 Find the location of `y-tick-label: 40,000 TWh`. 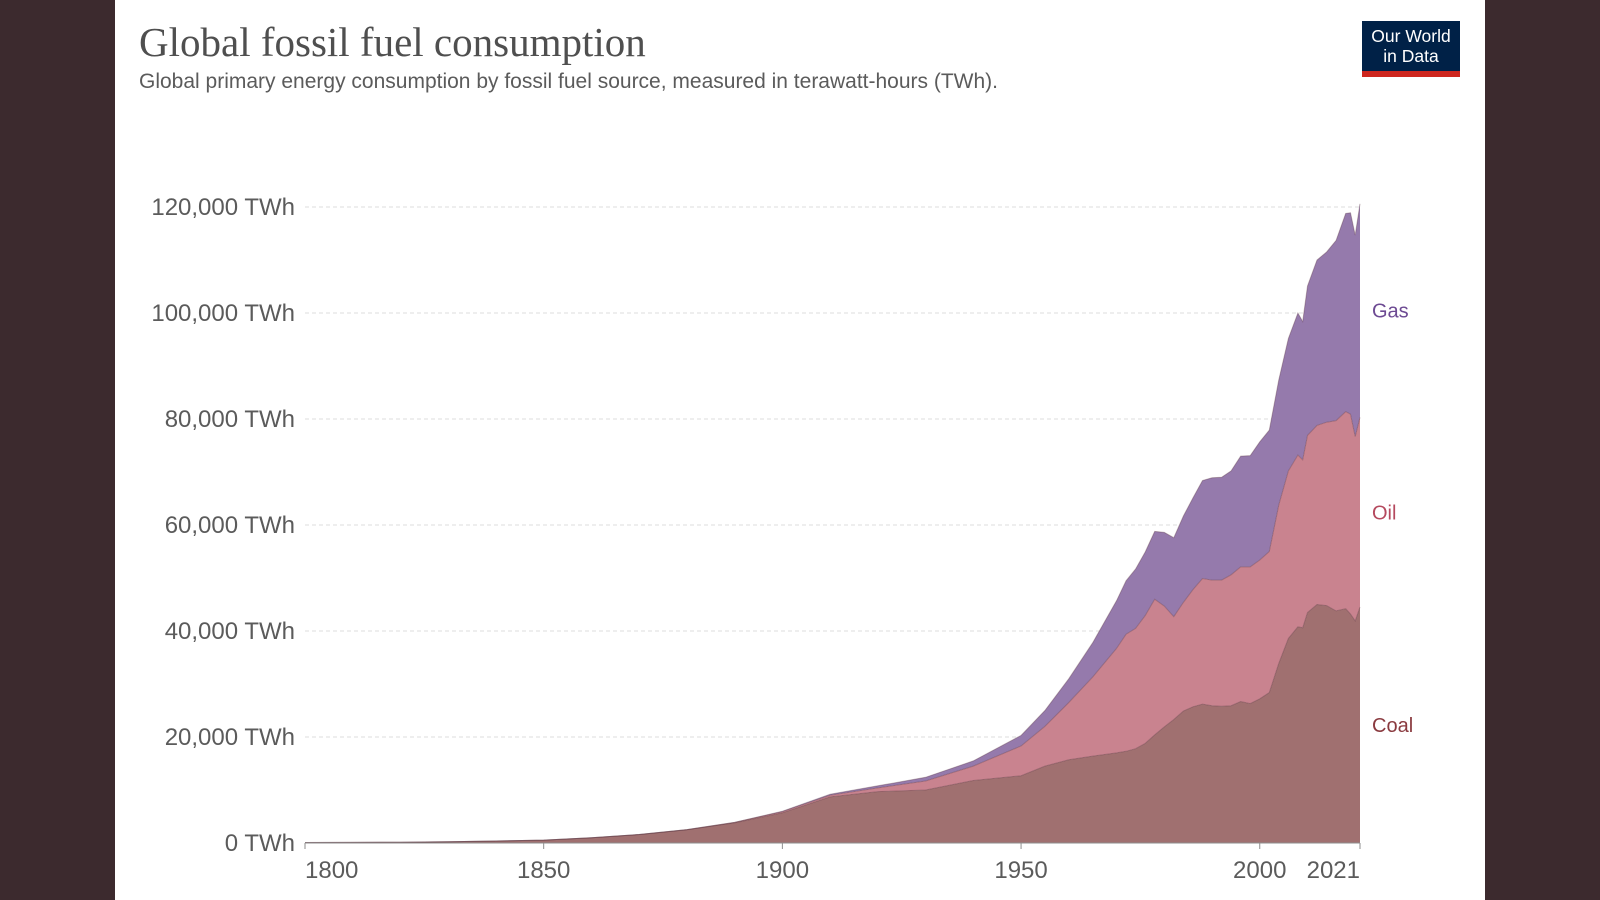

y-tick-label: 40,000 TWh is located at coordinates (230, 631).